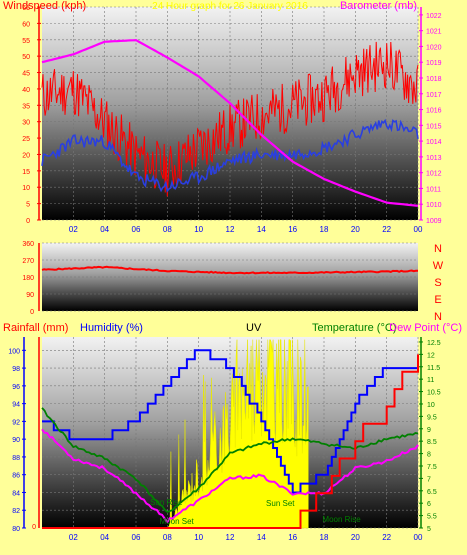 The width and height of the screenshot is (467, 555). I want to click on temperature-tick-label: 11.5, so click(433, 368).